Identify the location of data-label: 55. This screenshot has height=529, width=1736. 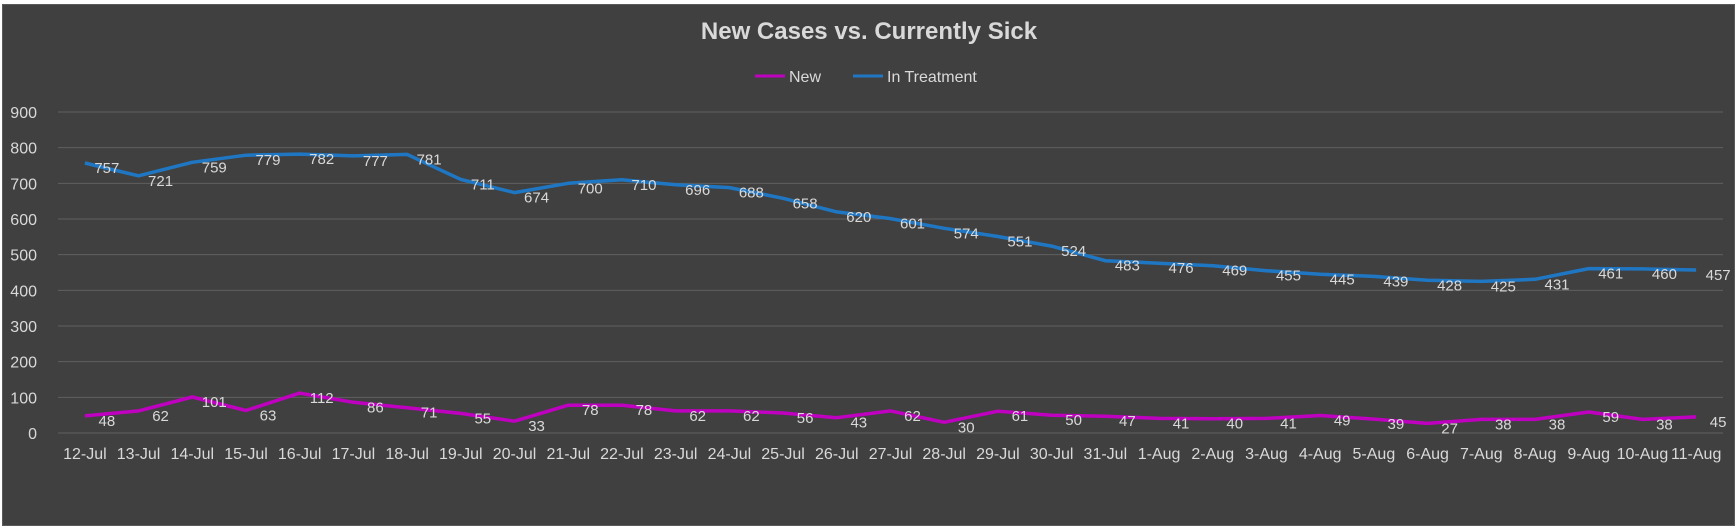
(482, 418).